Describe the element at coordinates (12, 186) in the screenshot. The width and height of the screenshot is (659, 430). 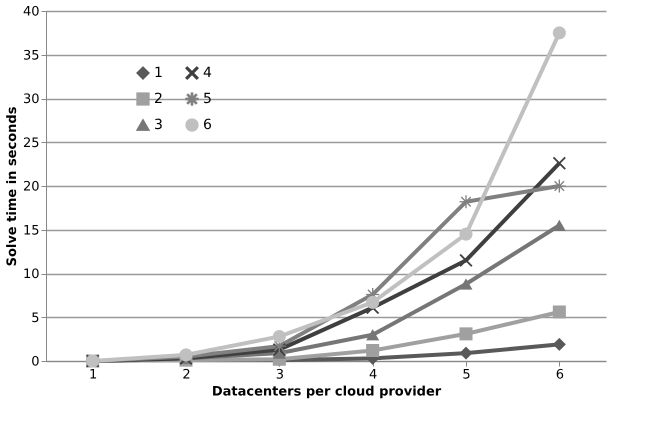
I see `y-axis-title: Solve time in seconds` at that location.